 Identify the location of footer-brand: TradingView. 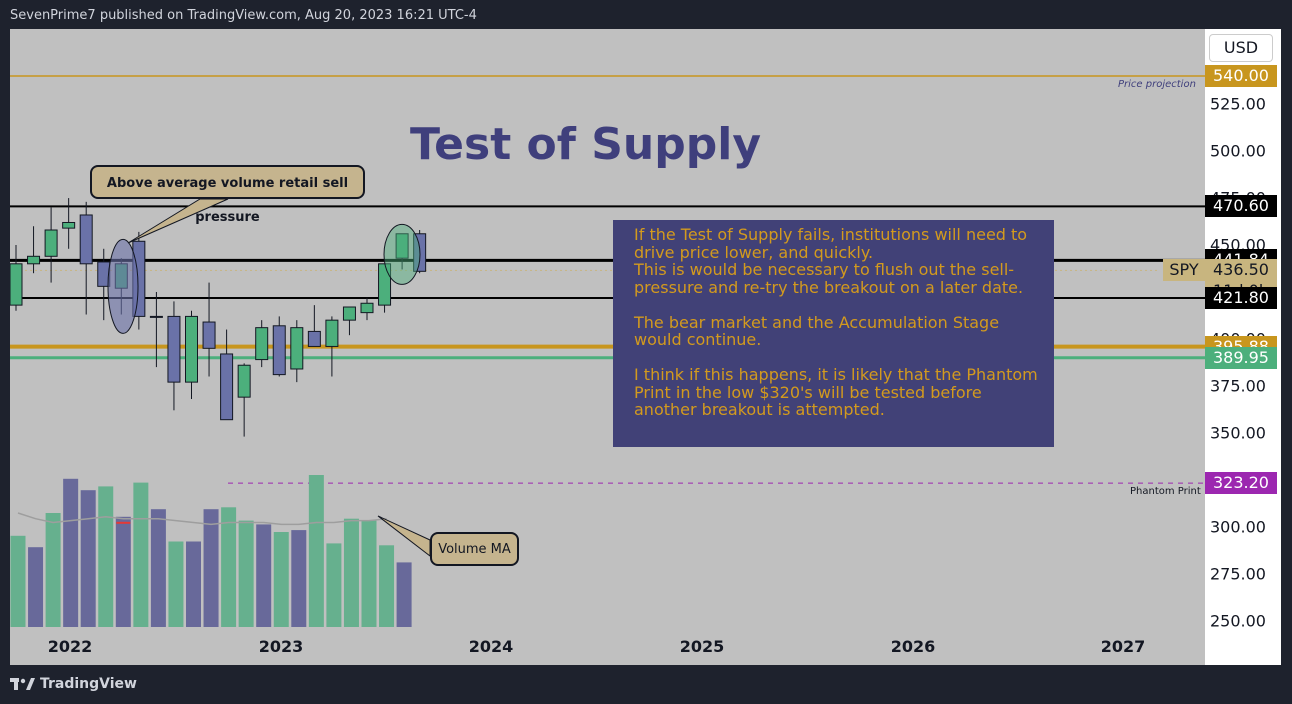
(73, 684).